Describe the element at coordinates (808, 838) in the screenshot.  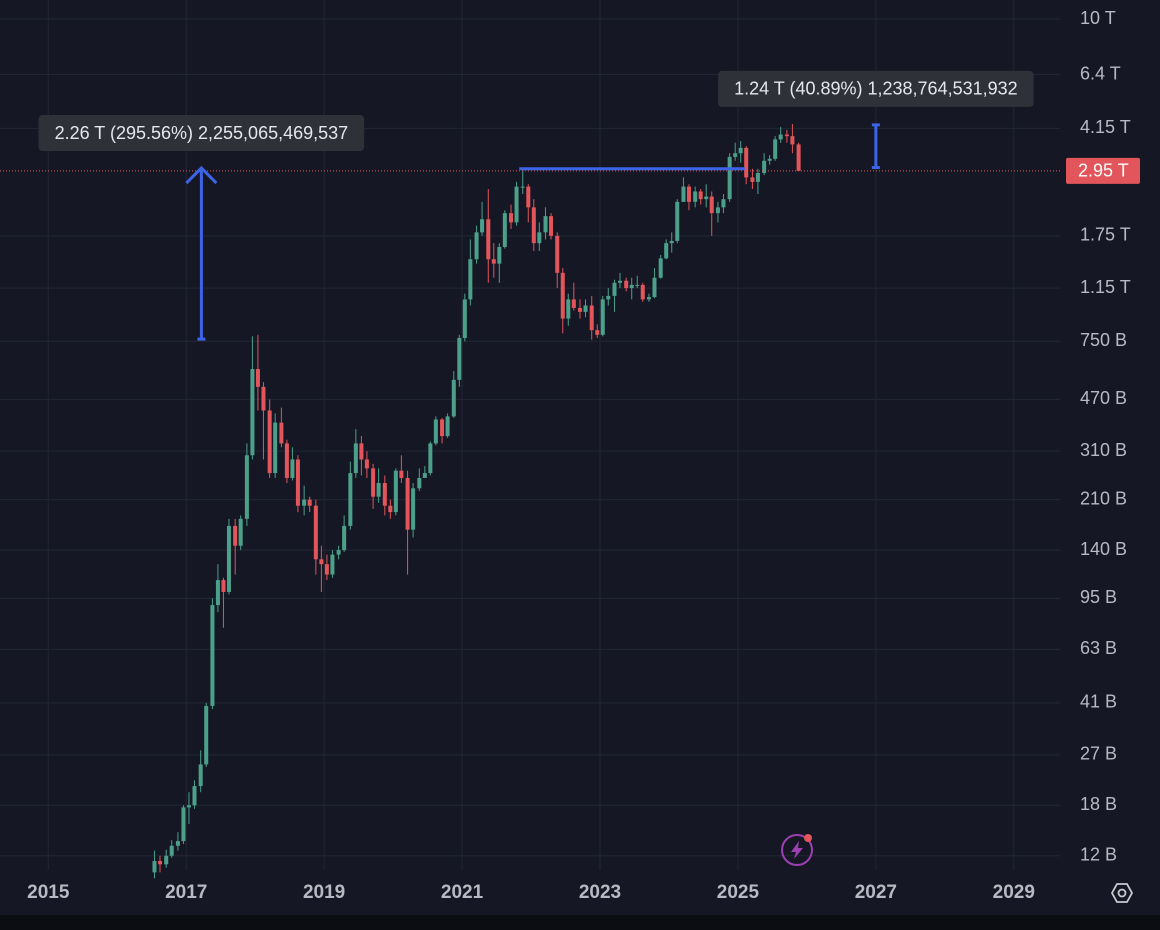
I see `alert-dot` at that location.